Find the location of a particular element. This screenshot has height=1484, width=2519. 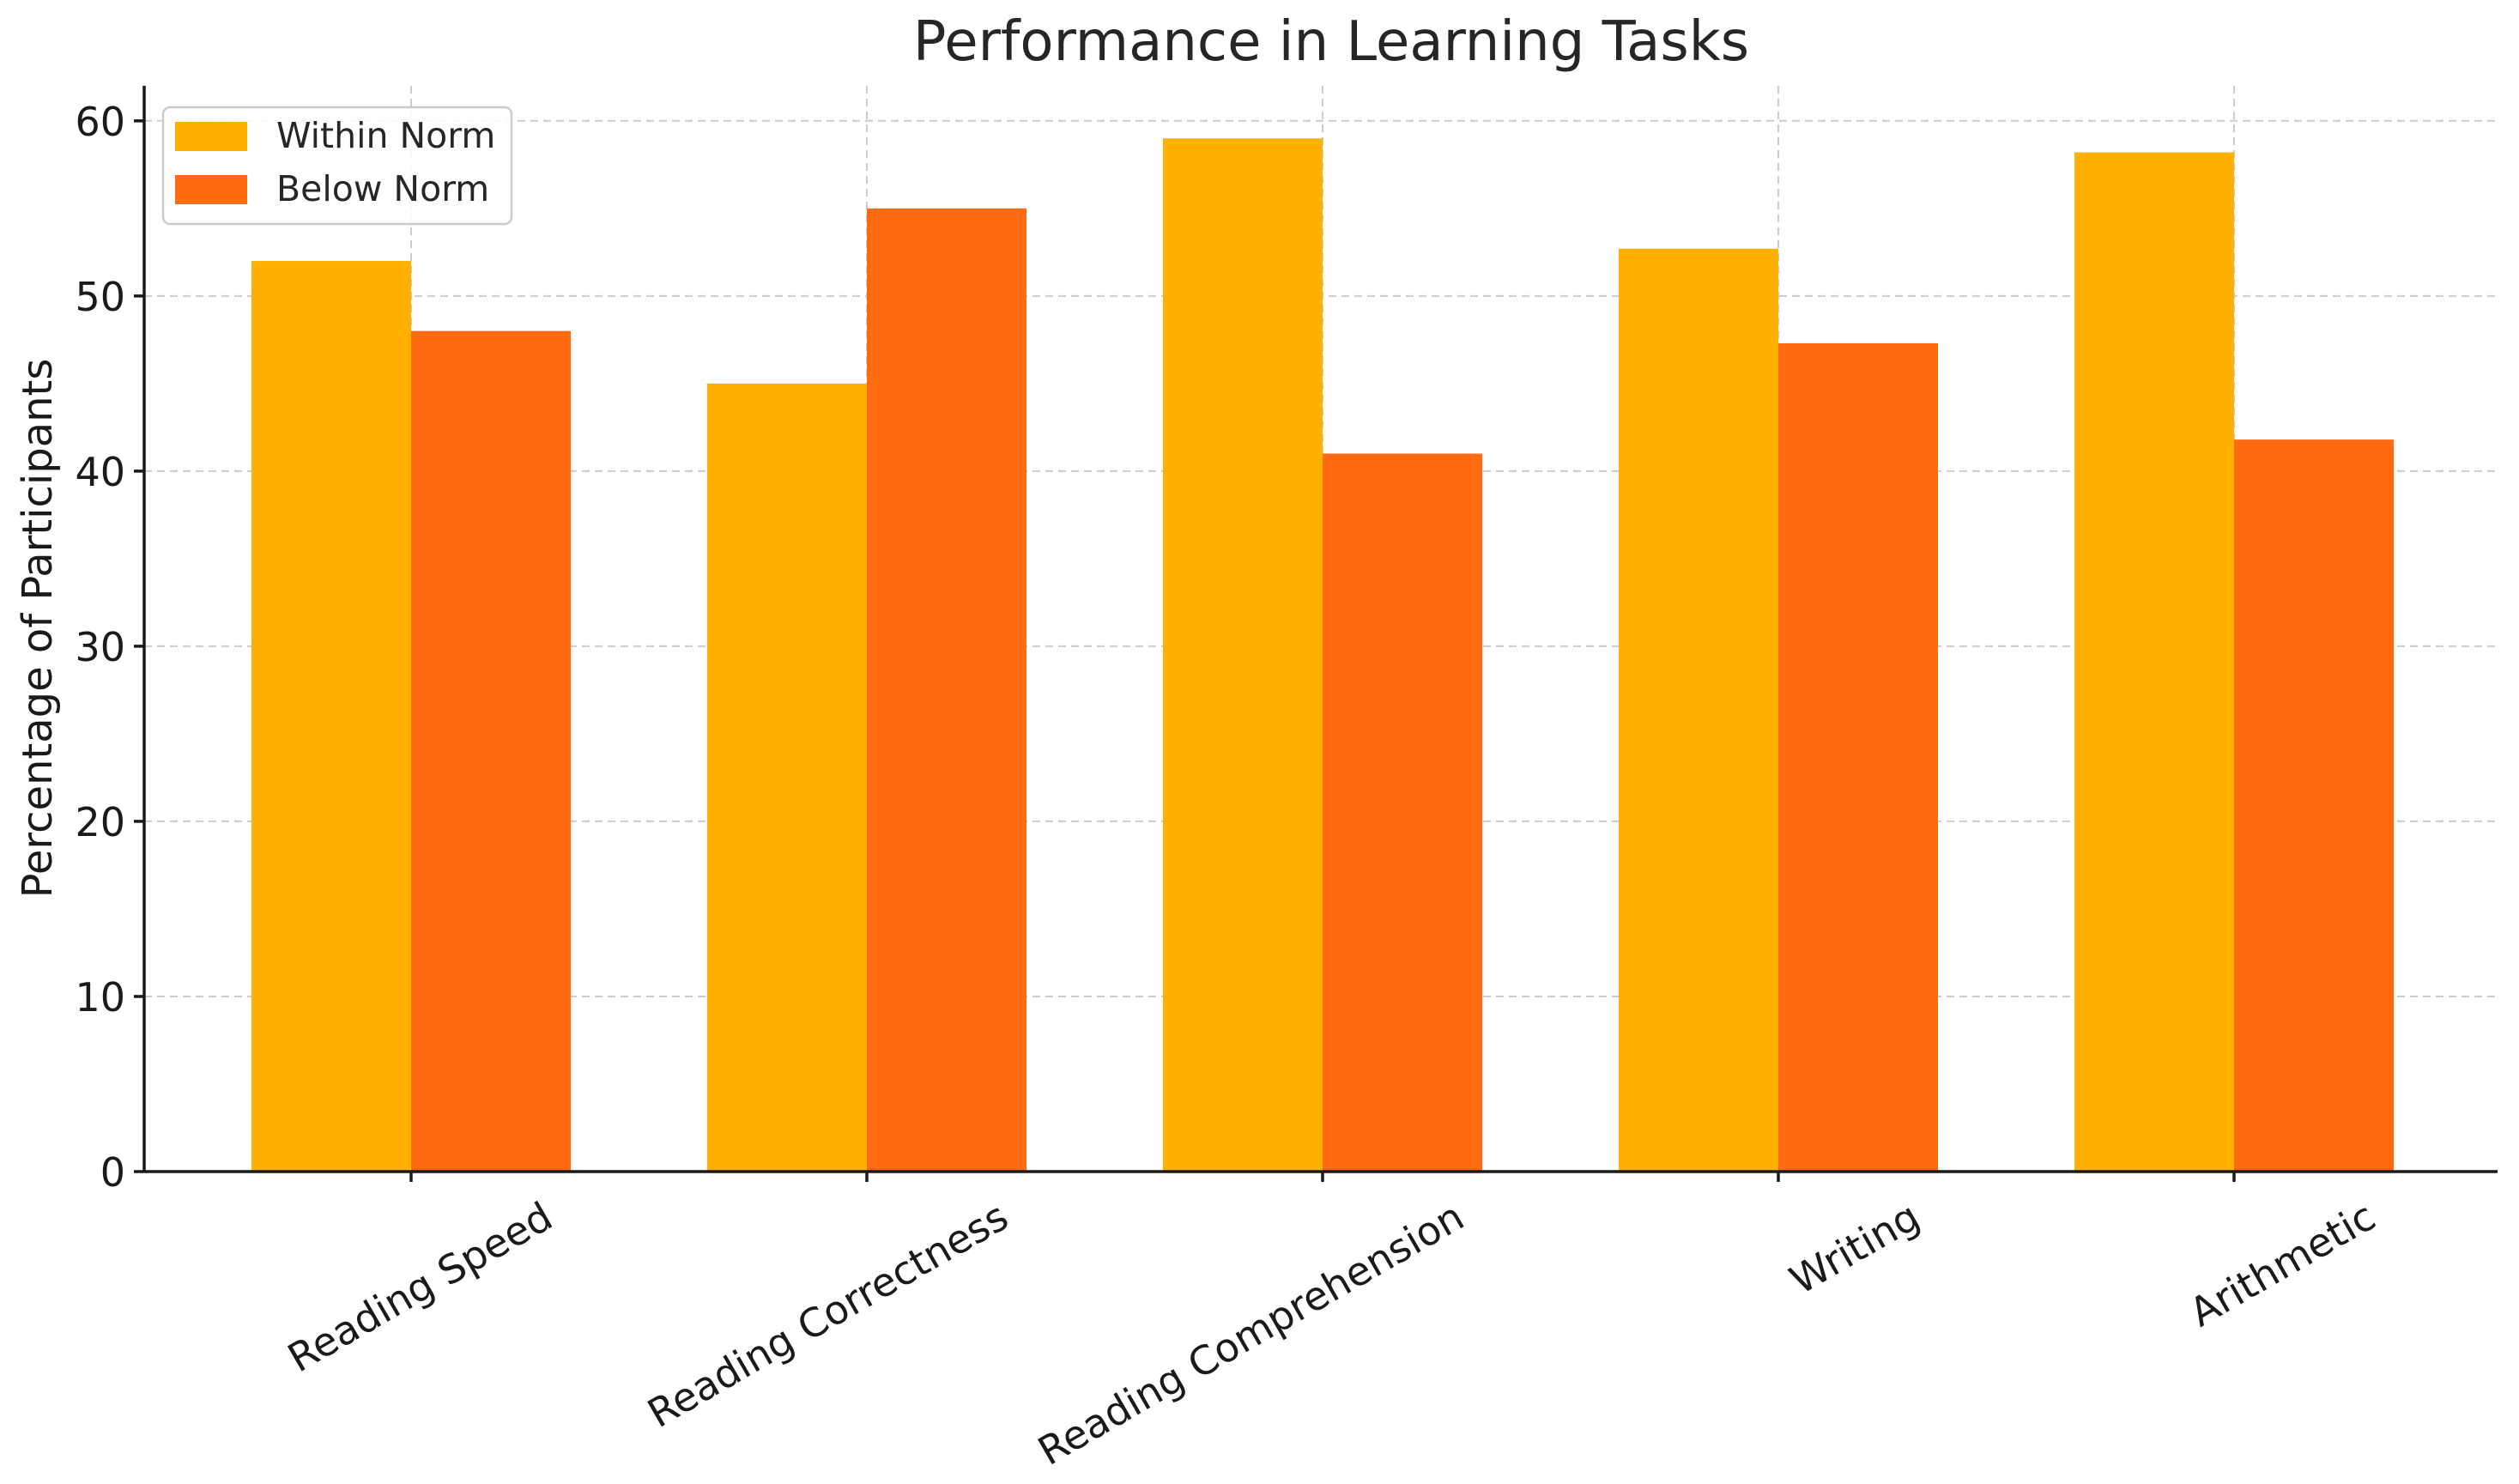

x-tick-label: Reading Comprehension is located at coordinates (1250, 1334).